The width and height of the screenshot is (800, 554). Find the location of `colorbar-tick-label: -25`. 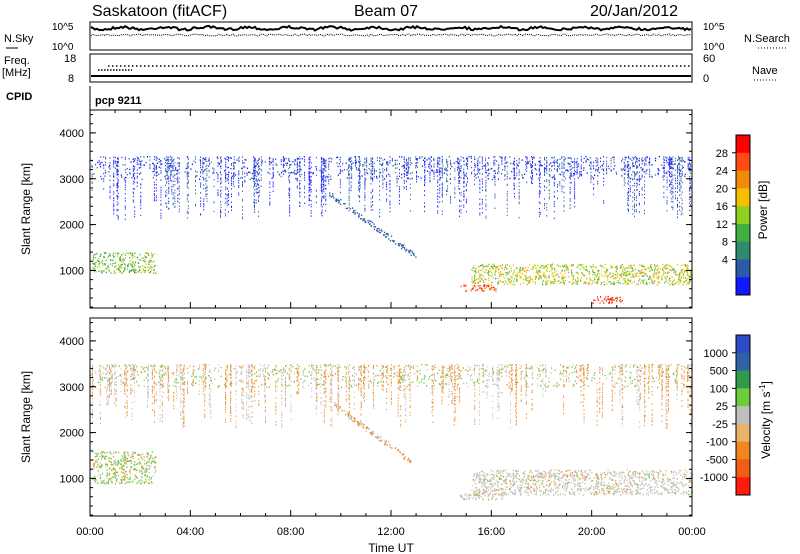

colorbar-tick-label: -25 is located at coordinates (720, 425).